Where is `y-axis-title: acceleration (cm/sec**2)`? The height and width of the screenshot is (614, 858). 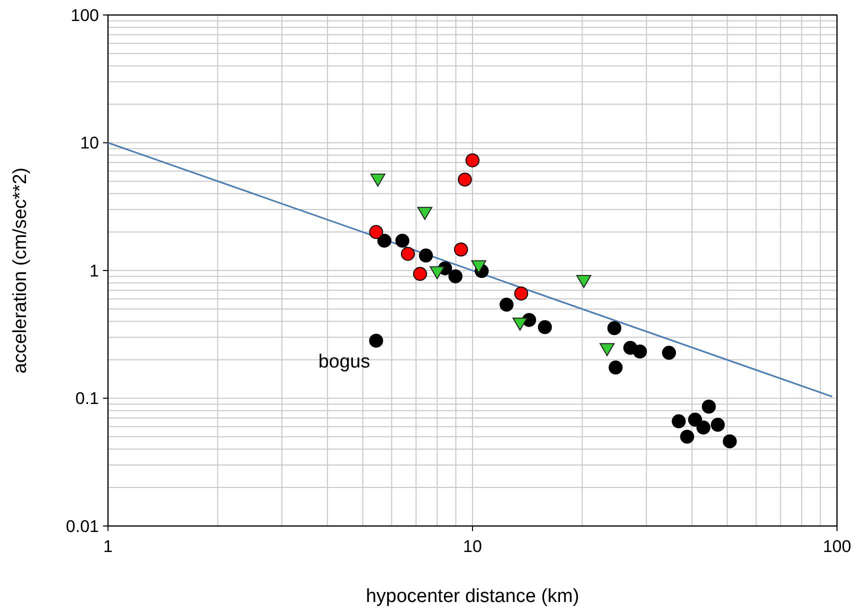
y-axis-title: acceleration (cm/sec**2) is located at coordinates (20, 271).